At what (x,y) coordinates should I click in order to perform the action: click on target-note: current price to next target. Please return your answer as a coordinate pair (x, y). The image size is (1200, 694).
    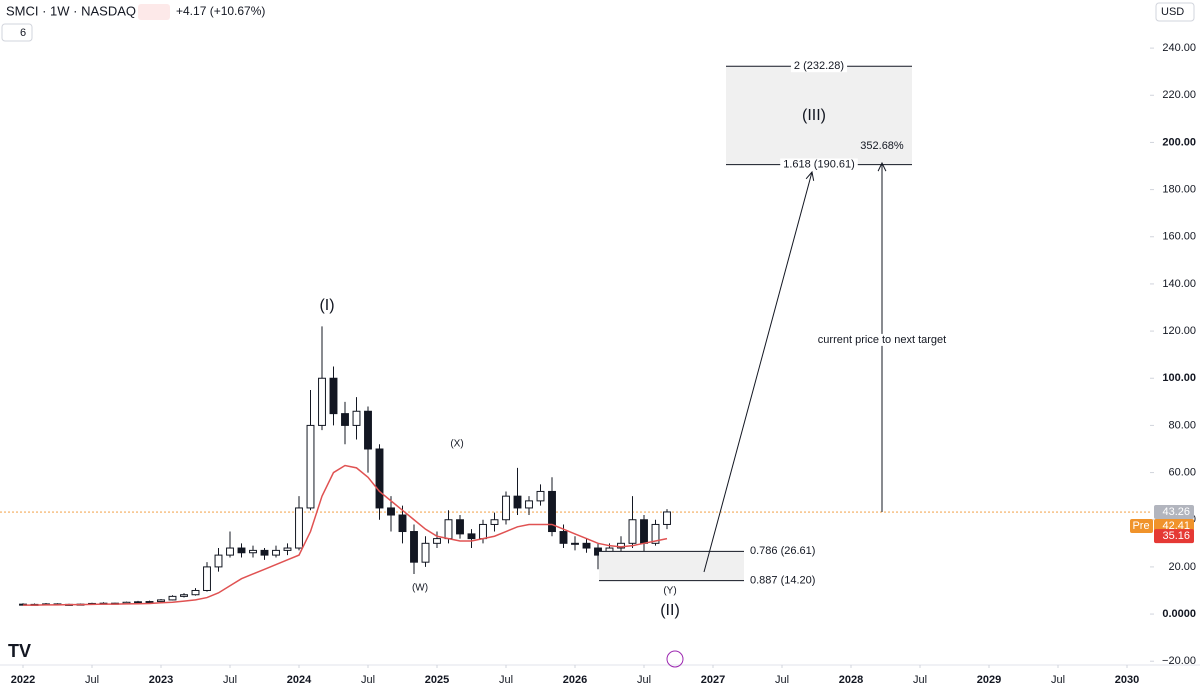
    Looking at the image, I should click on (882, 340).